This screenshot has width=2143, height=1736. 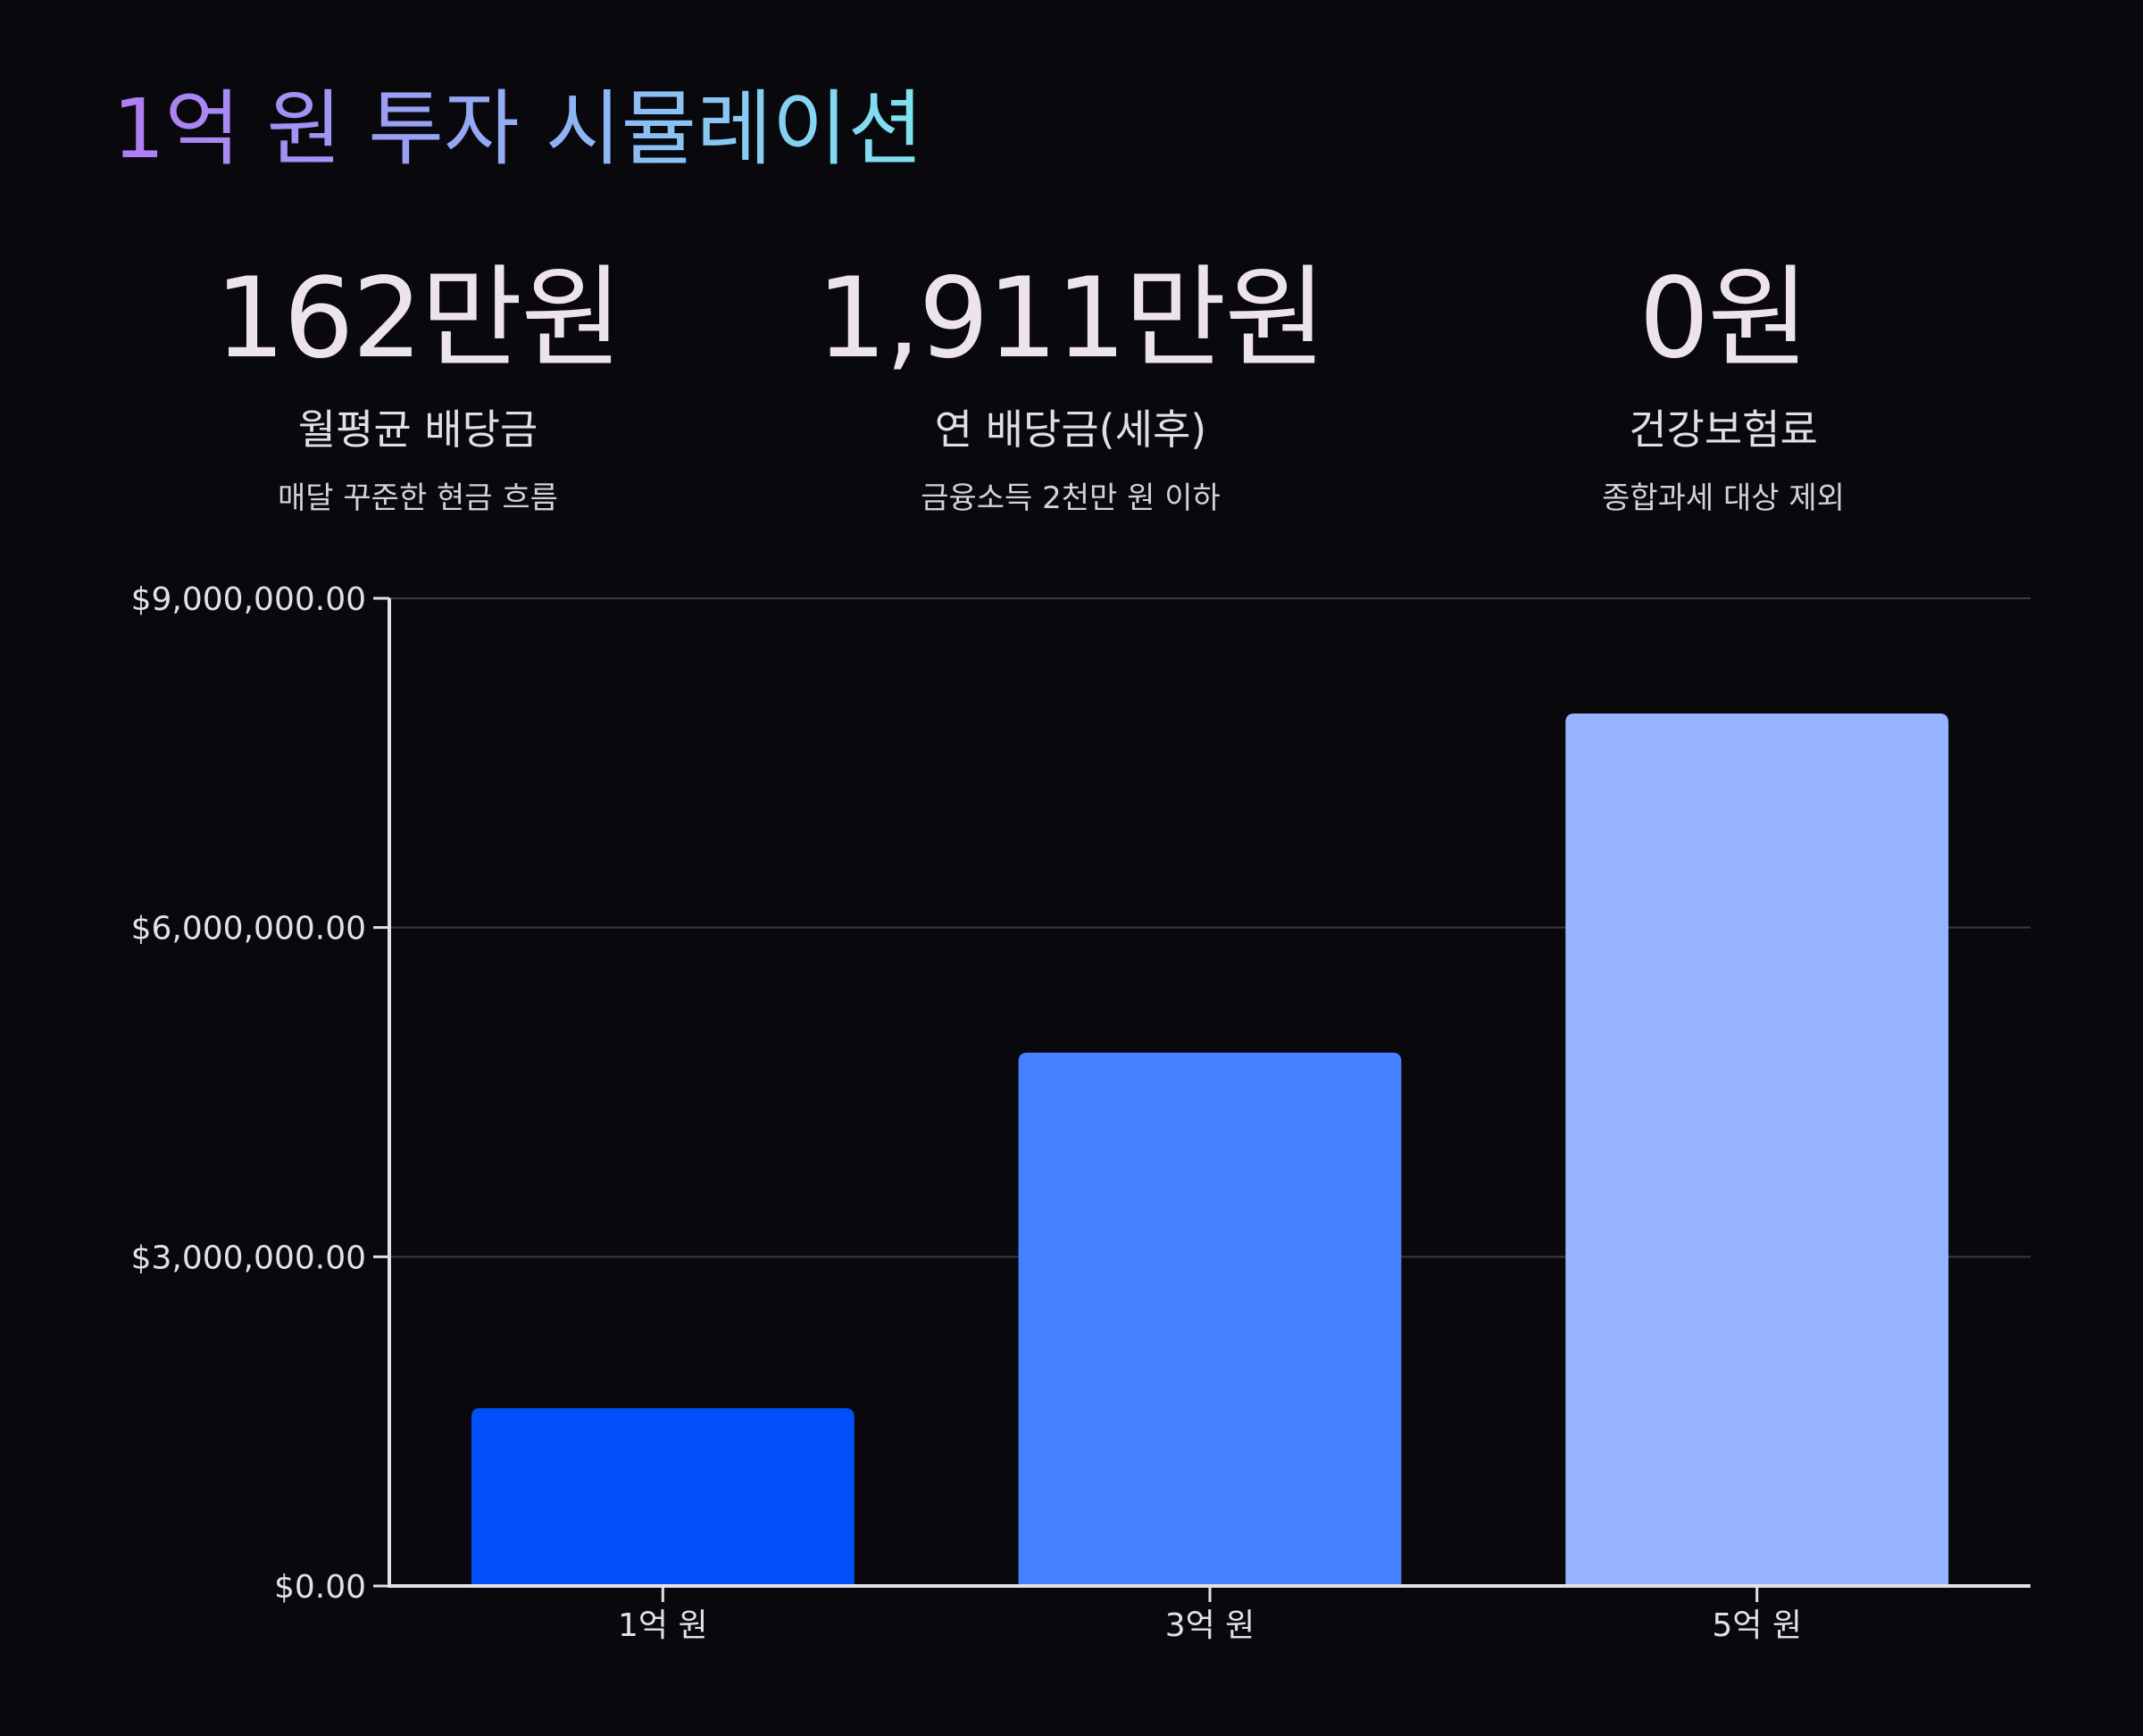 I want to click on page-title: 1억 원 투자 시뮬레이션, so click(x=518, y=129).